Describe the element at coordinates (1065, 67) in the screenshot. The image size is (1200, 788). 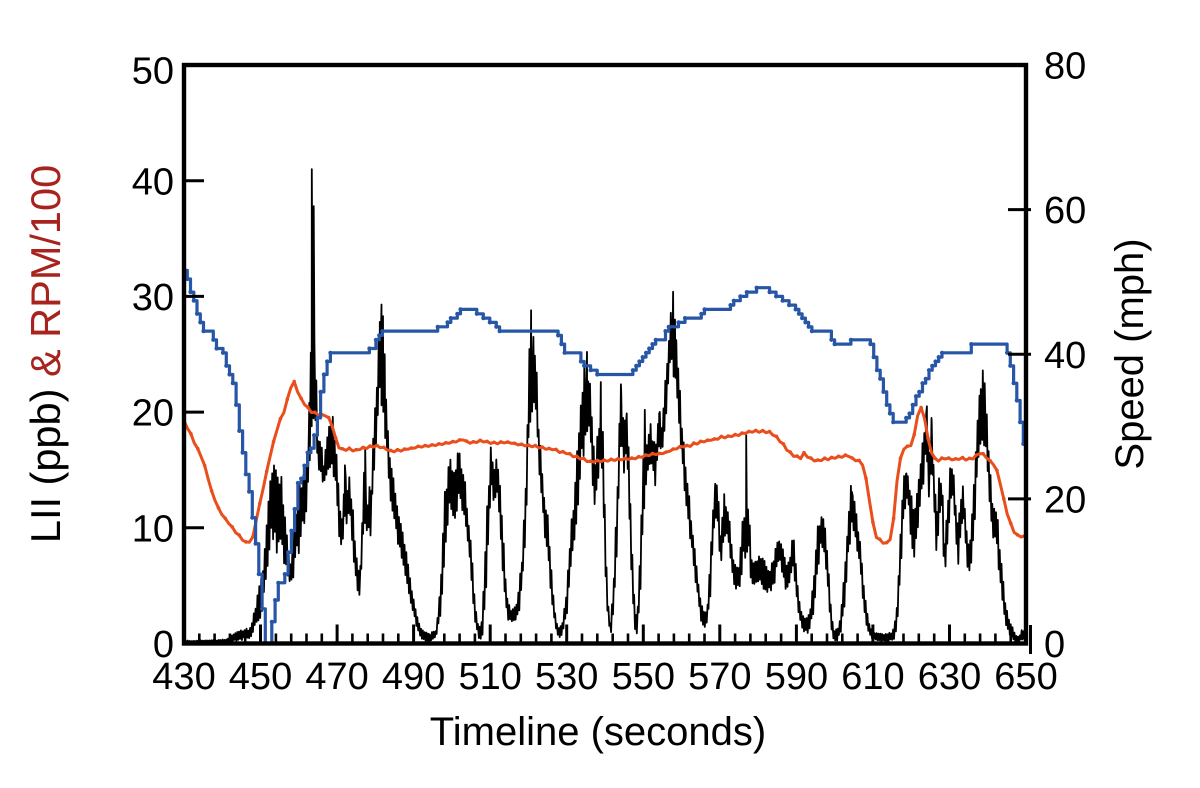
I see `svg-text: 80` at that location.